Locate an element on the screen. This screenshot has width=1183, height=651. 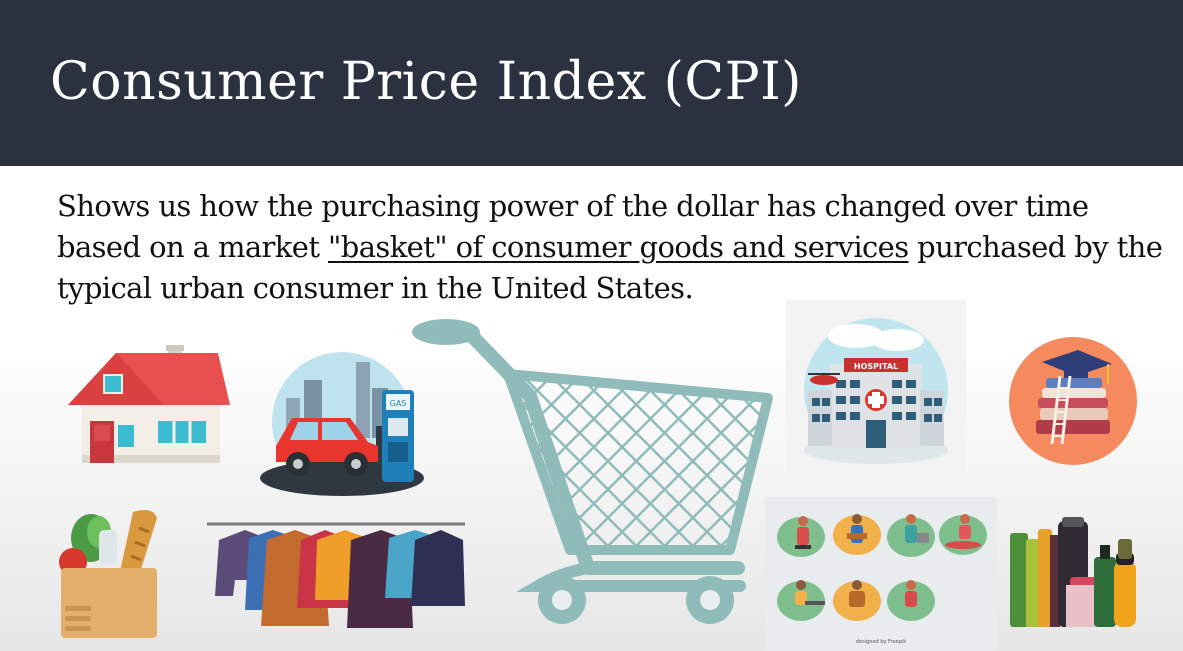
car-gas-station-illustration: GAS is located at coordinates (342, 424).